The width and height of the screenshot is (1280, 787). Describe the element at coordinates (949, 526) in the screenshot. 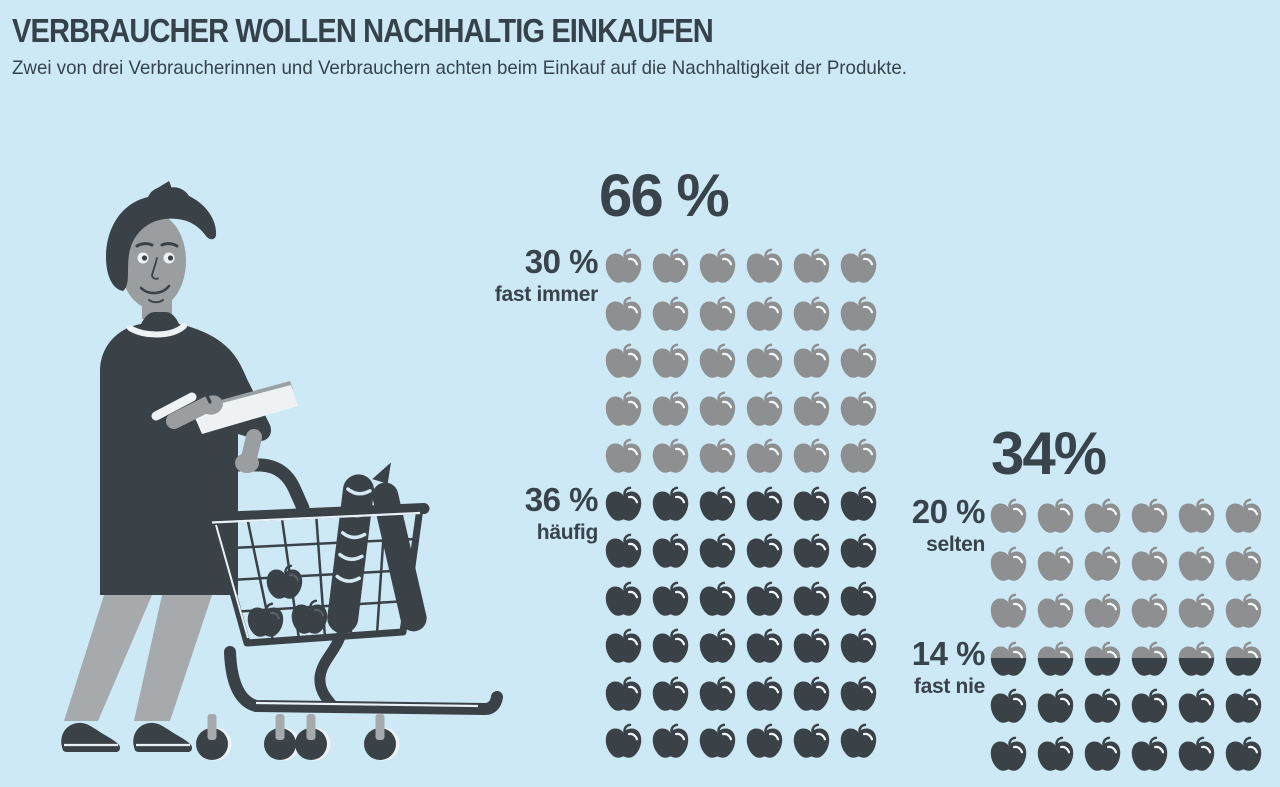

I see `segment-label-selten: 20 % selten` at that location.